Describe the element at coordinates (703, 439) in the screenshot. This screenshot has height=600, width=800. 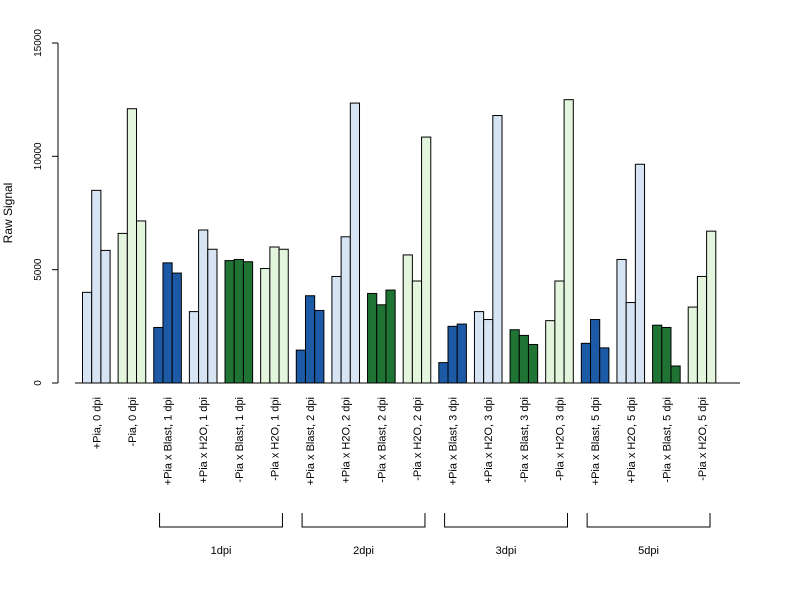
I see `category-label: -Pia x H2O, 5 dpi` at that location.